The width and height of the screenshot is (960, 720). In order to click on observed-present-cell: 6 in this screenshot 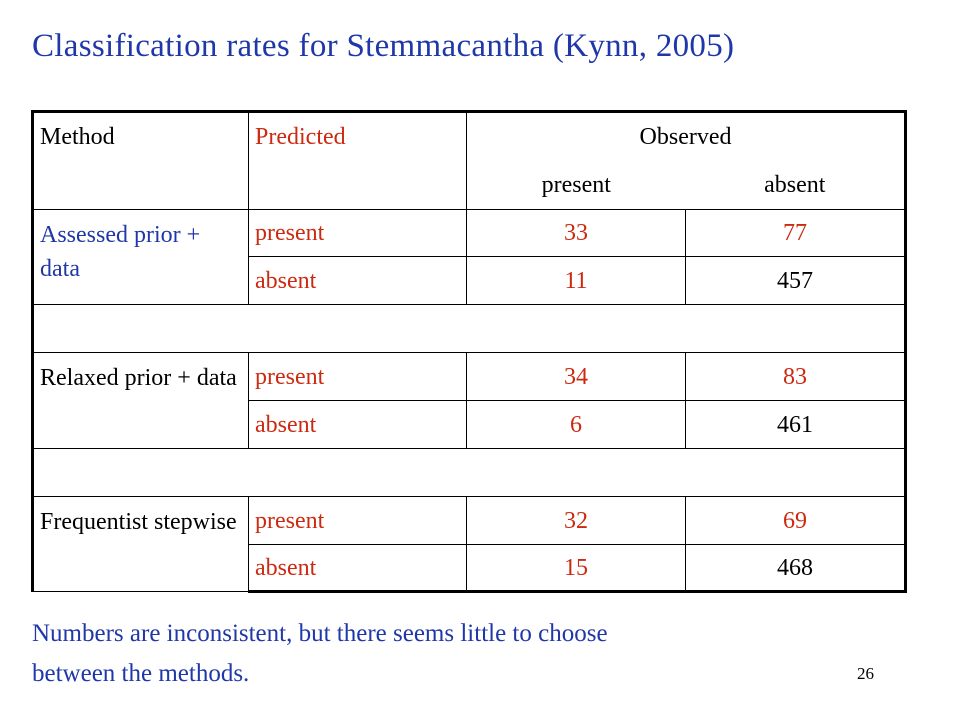, I will do `click(576, 424)`.